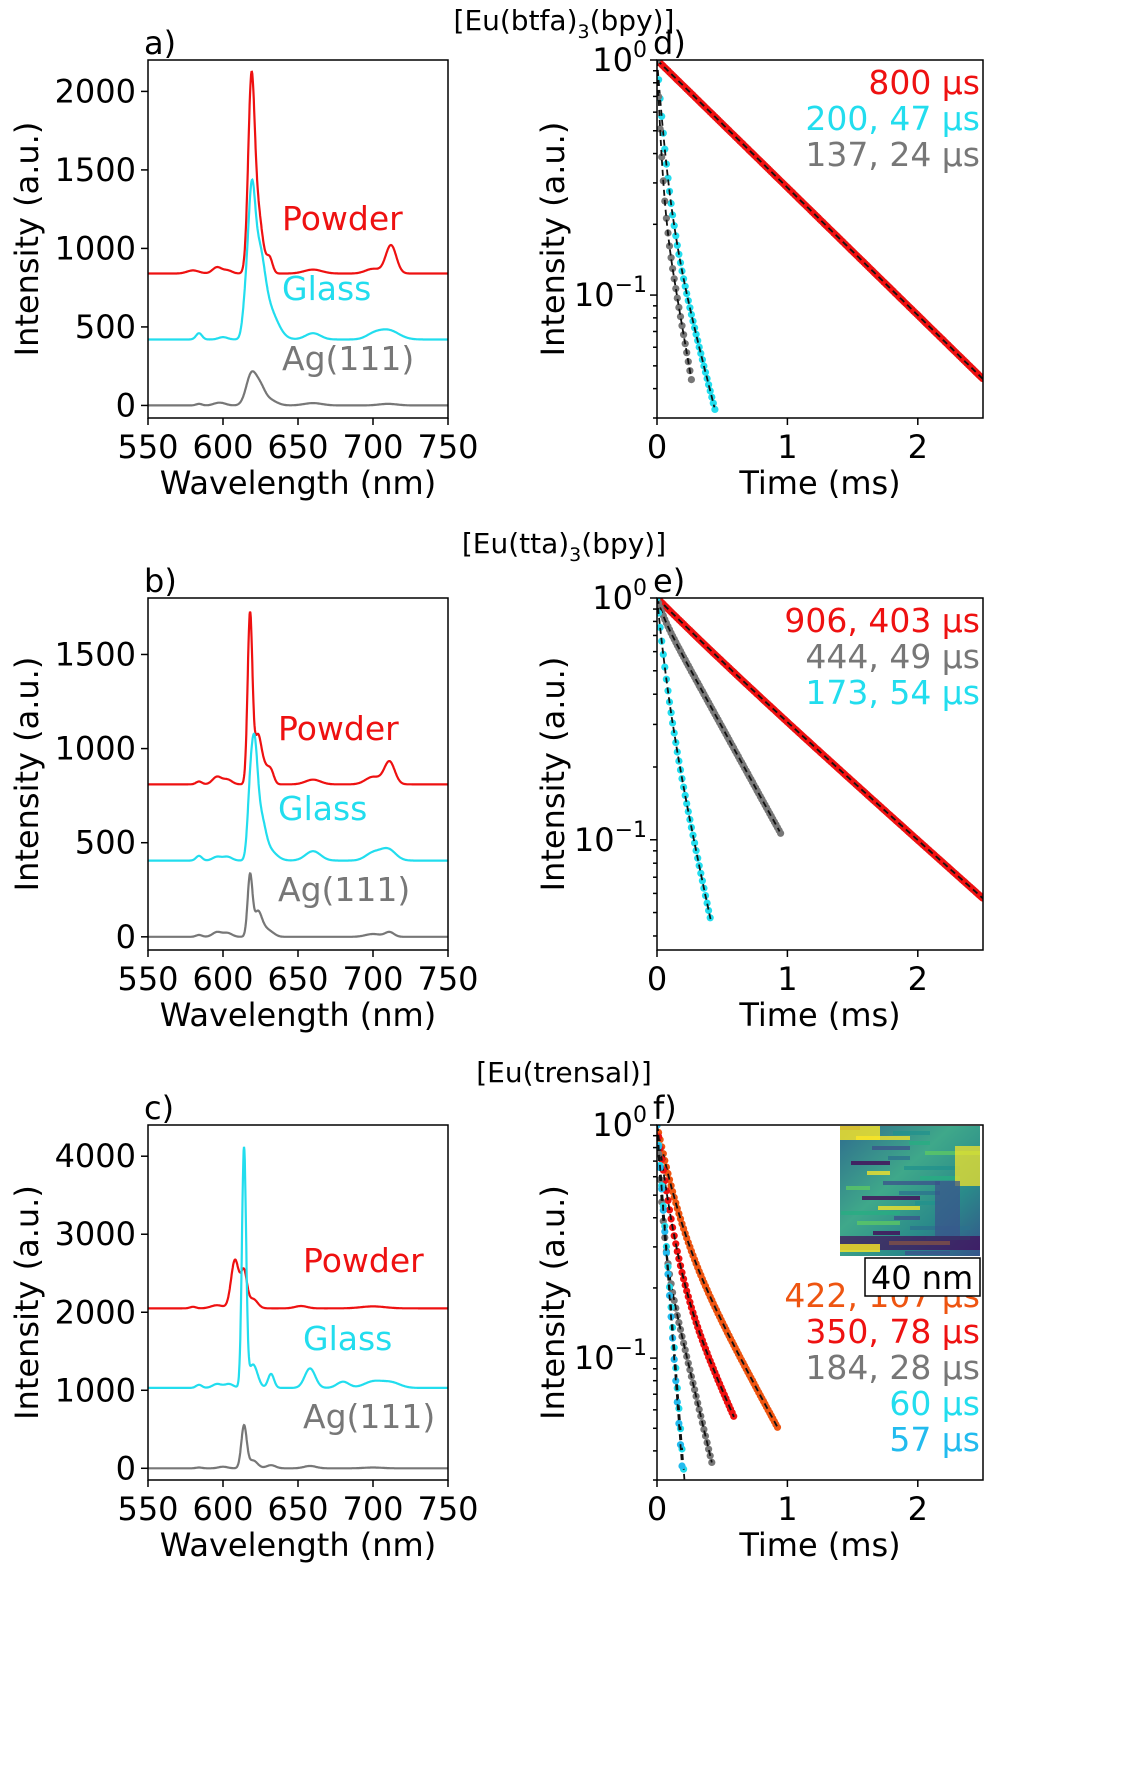  What do you see at coordinates (126, 937) in the screenshot?
I see `y-tick-label: 0` at bounding box center [126, 937].